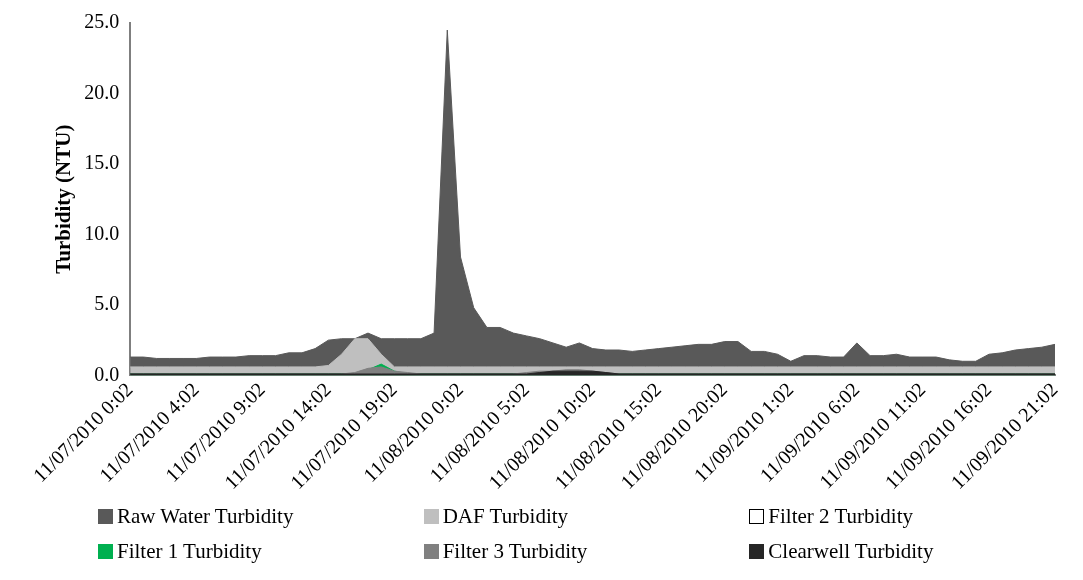  What do you see at coordinates (63, 199) in the screenshot?
I see `y-axis-title: Turbidity (NTU)` at bounding box center [63, 199].